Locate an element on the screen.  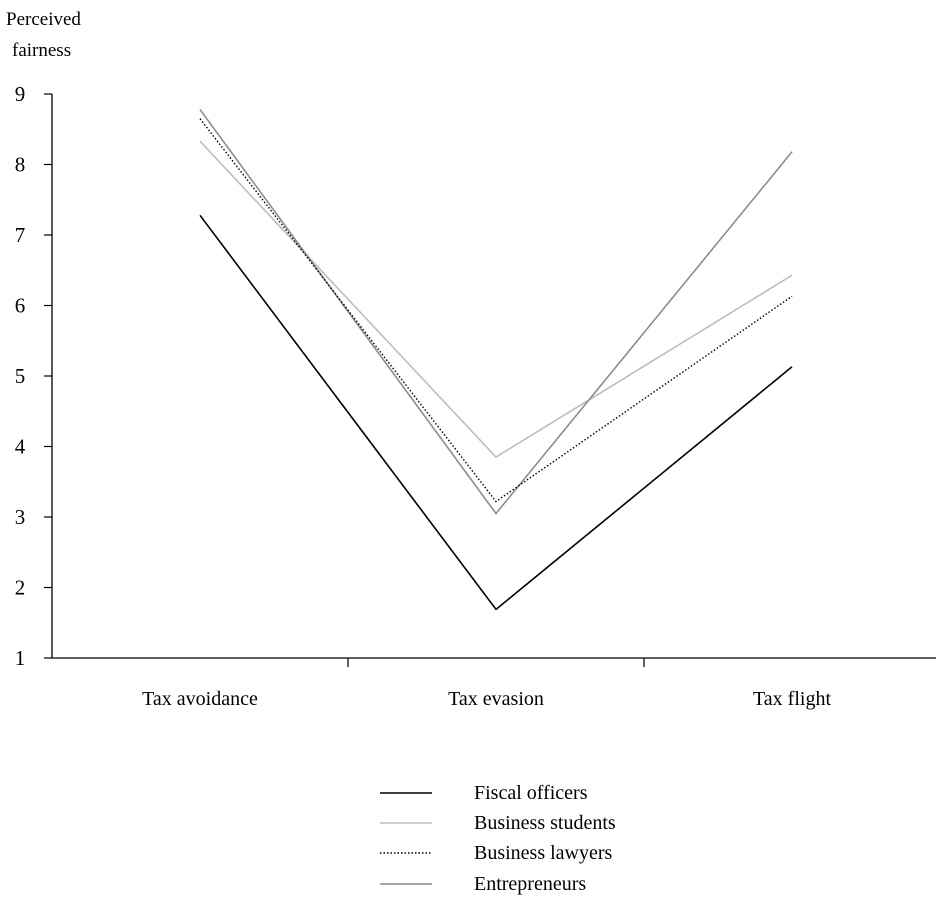
legend-label: Entrepreneurs is located at coordinates (530, 884).